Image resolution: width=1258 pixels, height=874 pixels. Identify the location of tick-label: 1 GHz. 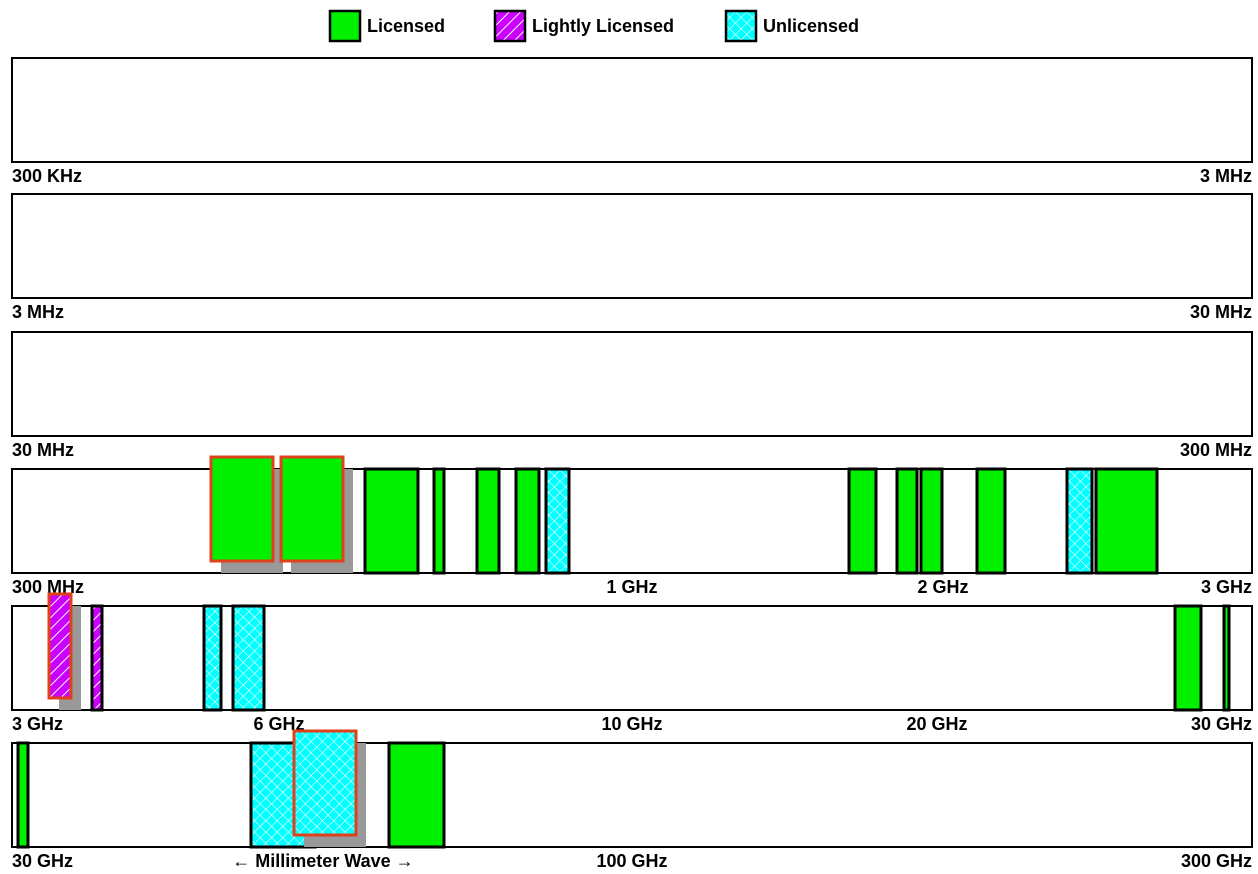
(631, 587).